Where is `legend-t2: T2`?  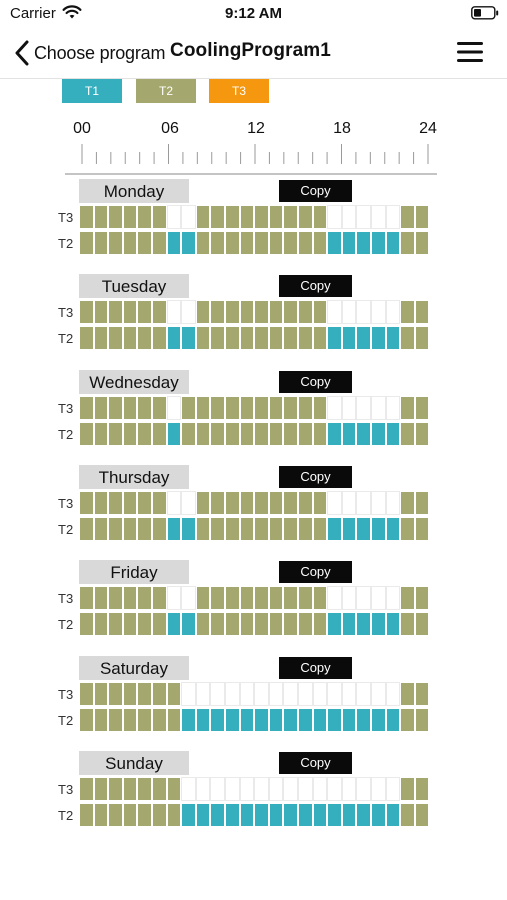 legend-t2: T2 is located at coordinates (166, 91).